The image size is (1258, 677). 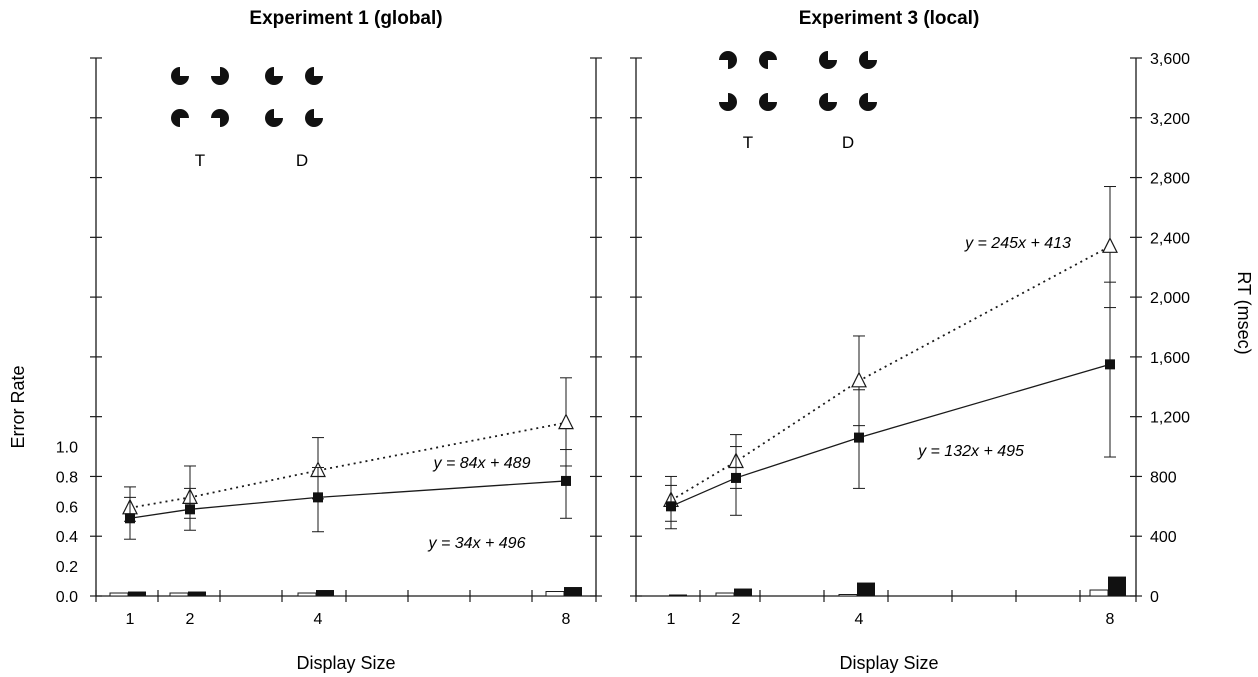 I want to click on y-tick-label: 0.6, so click(x=67, y=507).